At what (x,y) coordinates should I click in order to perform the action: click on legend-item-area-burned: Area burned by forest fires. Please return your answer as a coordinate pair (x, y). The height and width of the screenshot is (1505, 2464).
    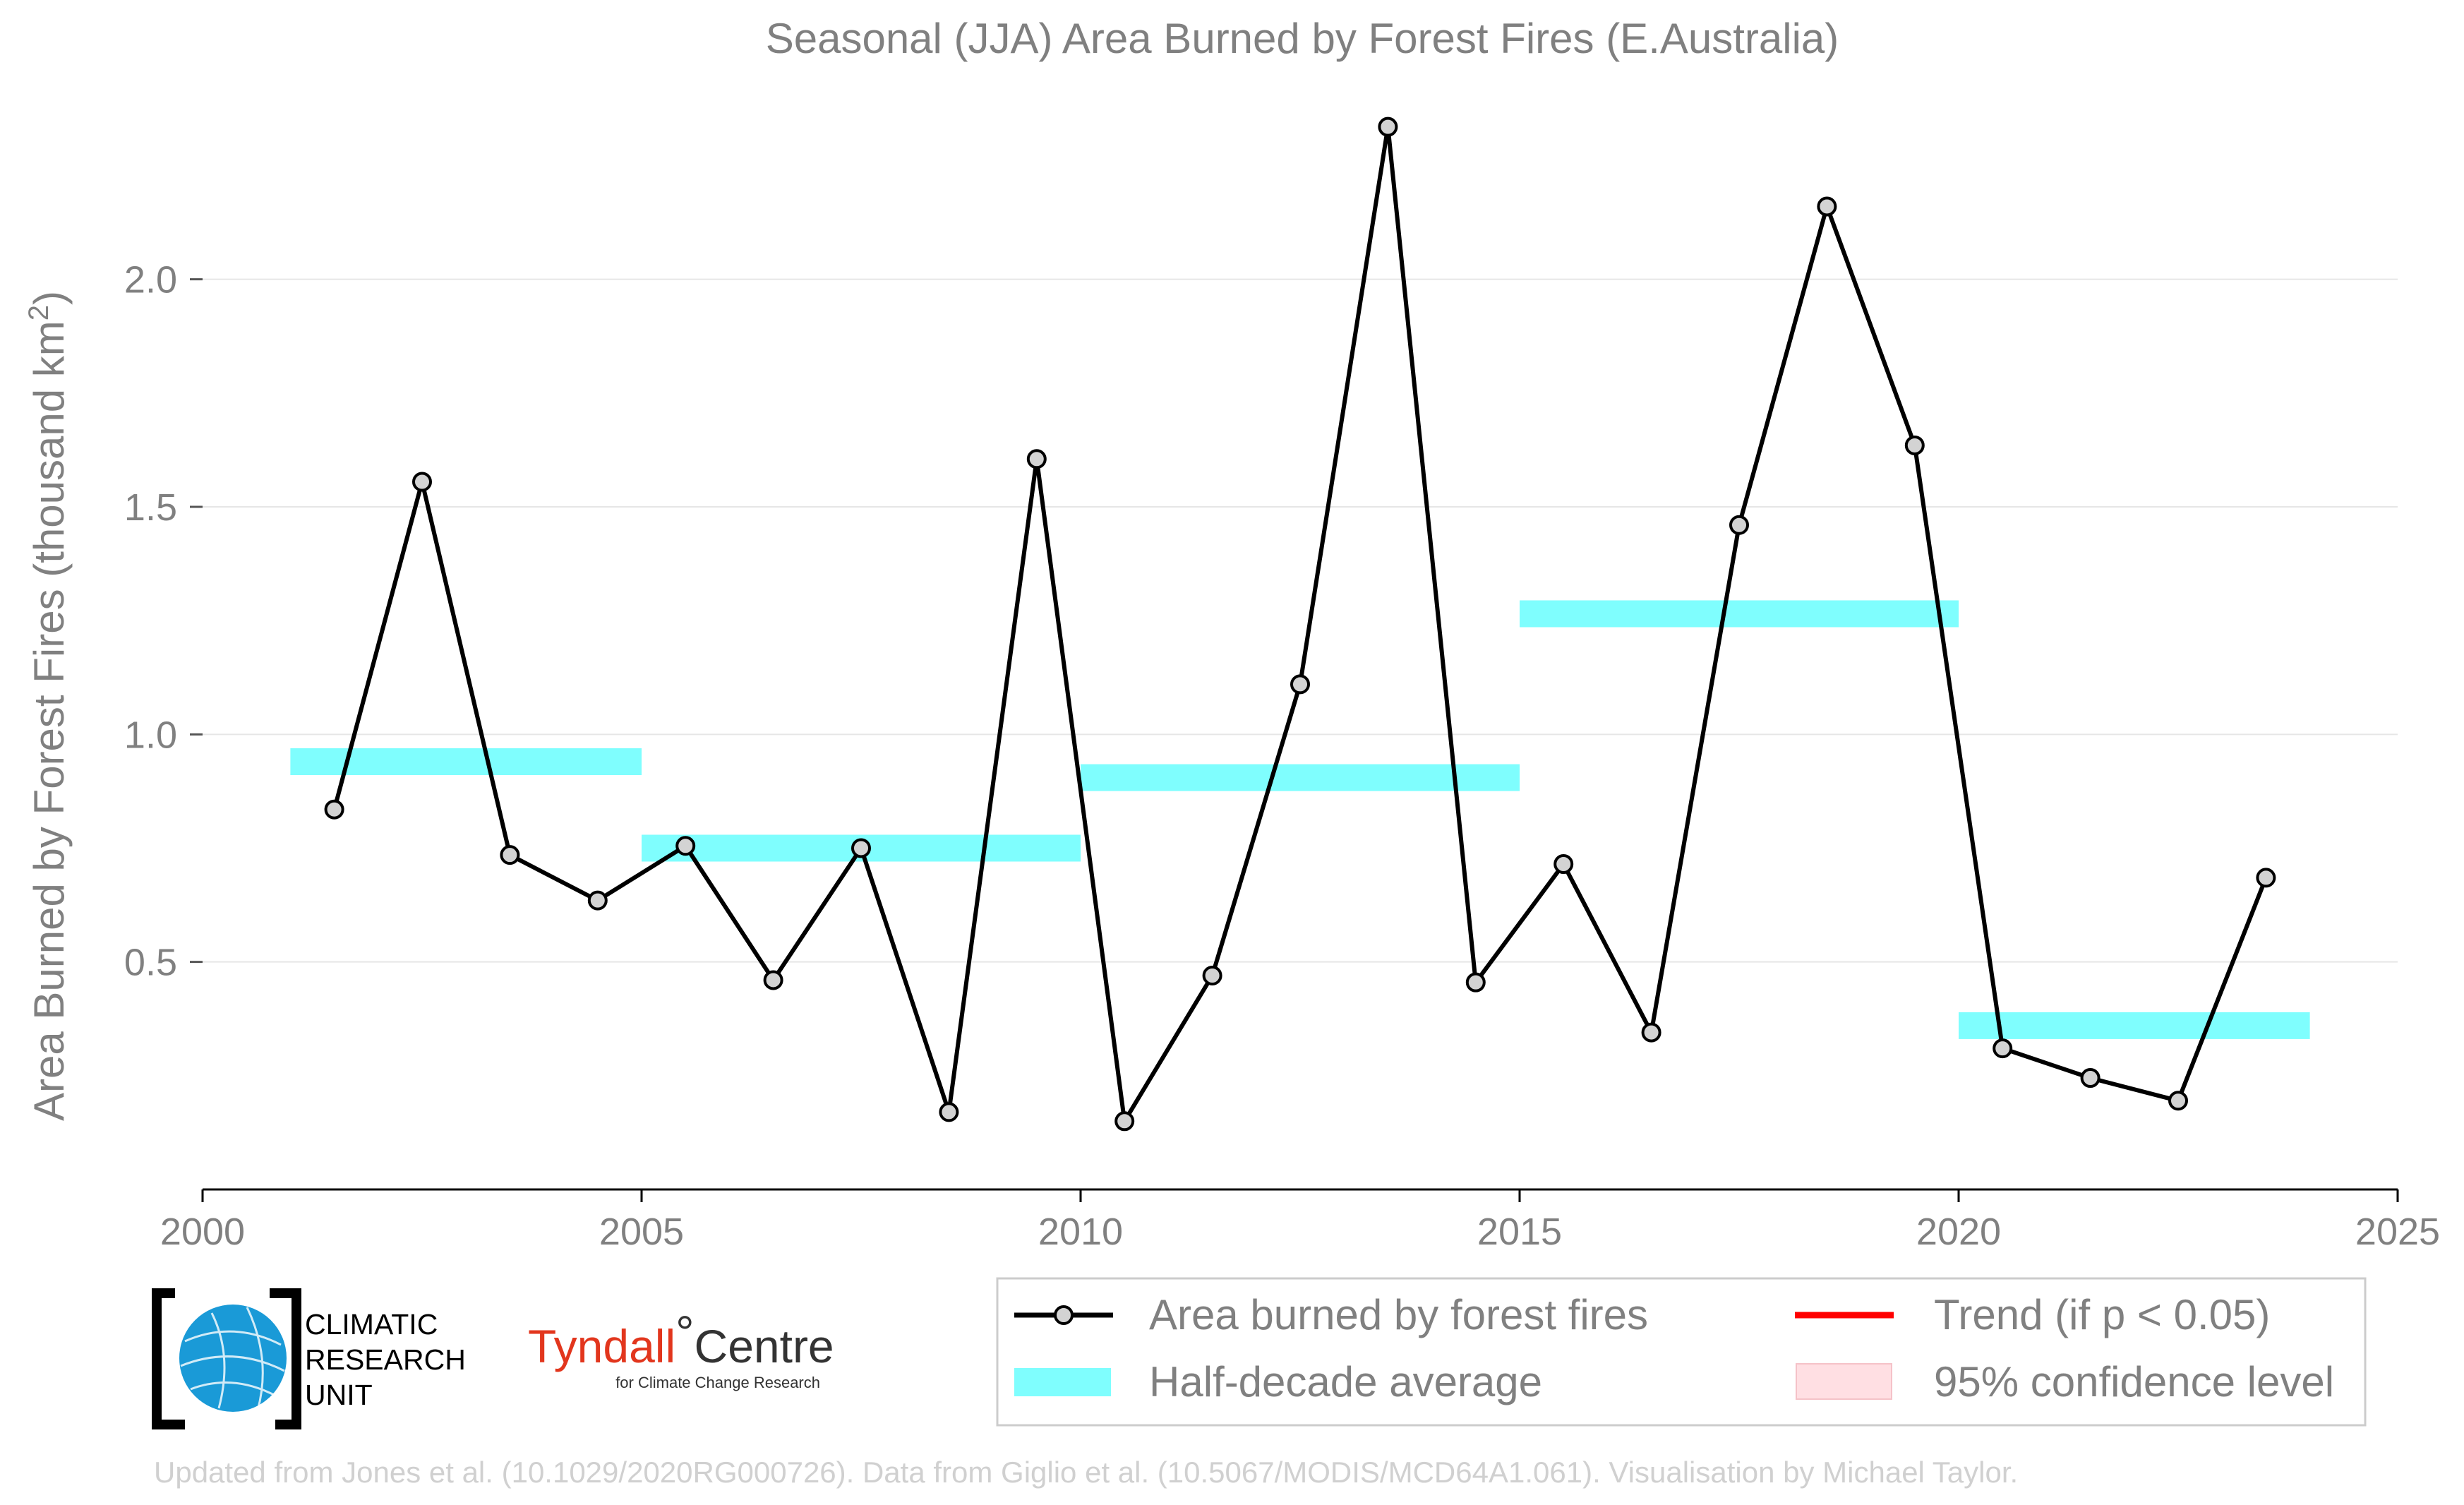
    Looking at the image, I should click on (1331, 1314).